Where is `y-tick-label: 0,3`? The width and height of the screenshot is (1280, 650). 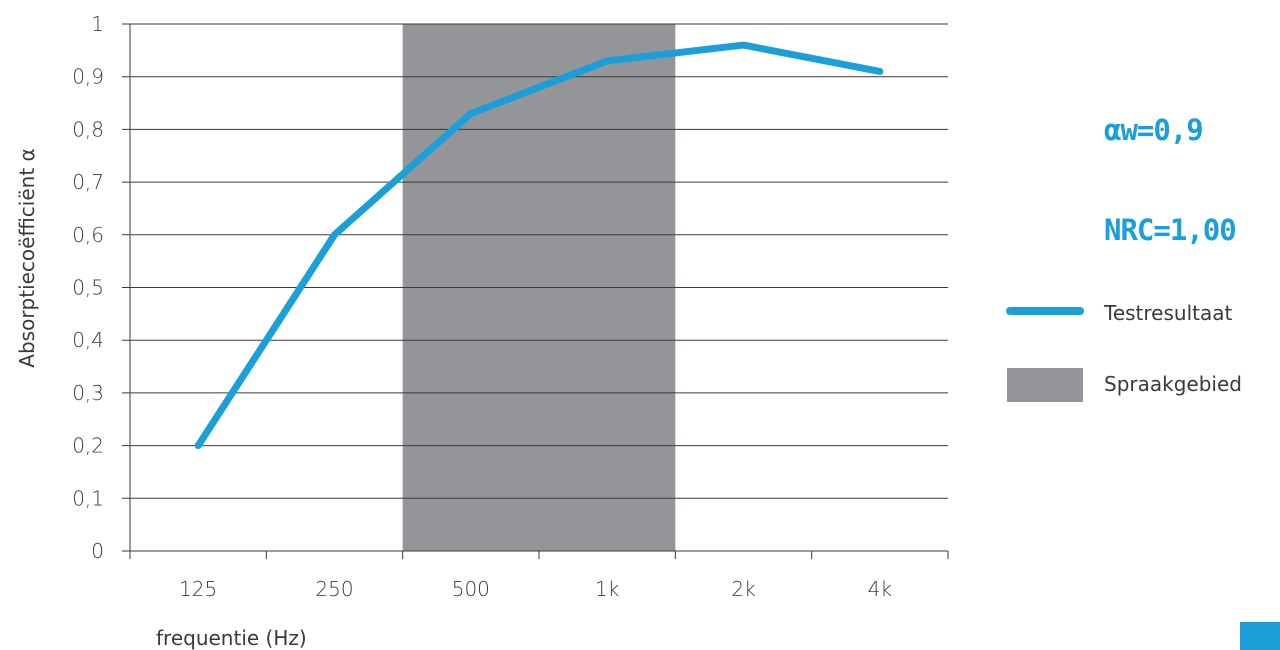
y-tick-label: 0,3 is located at coordinates (88, 393).